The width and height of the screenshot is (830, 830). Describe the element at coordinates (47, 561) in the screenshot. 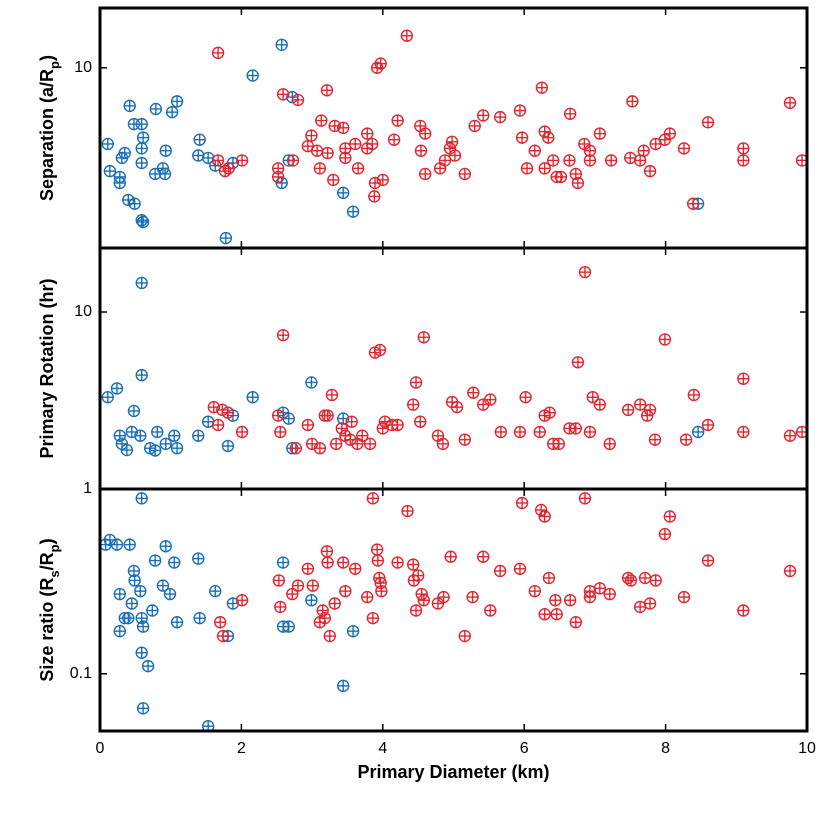

I see `y-axis-label-part: /R` at that location.